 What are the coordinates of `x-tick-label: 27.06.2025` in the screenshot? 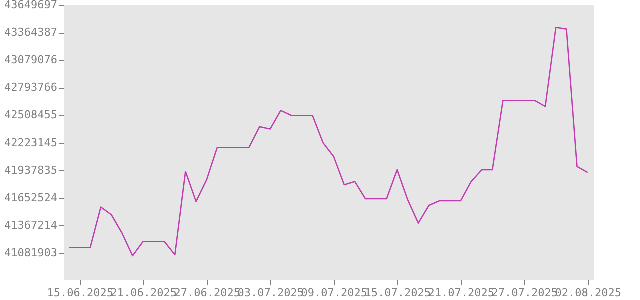 It's located at (207, 293).